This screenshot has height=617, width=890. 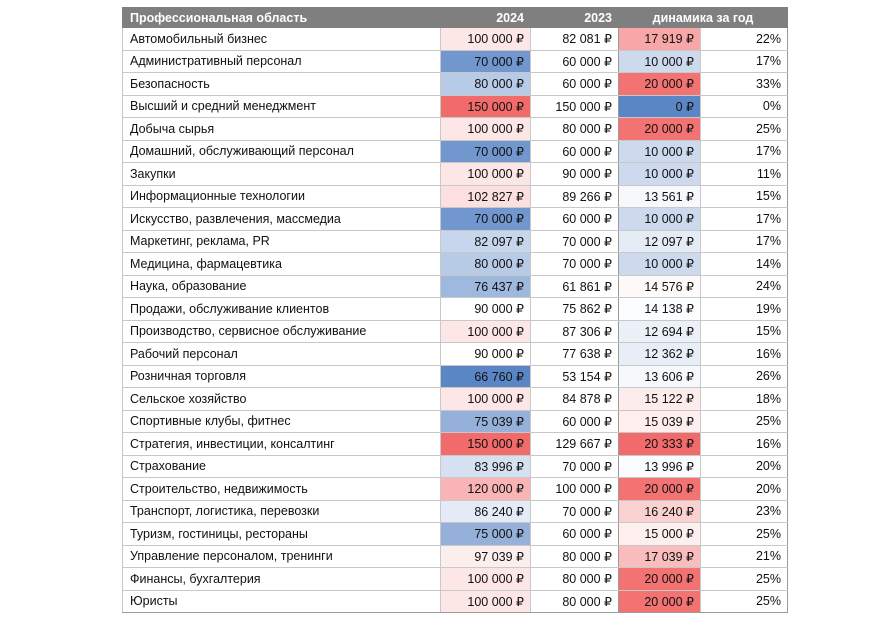 I want to click on change-cell: 13 561 ₽, so click(x=659, y=196).